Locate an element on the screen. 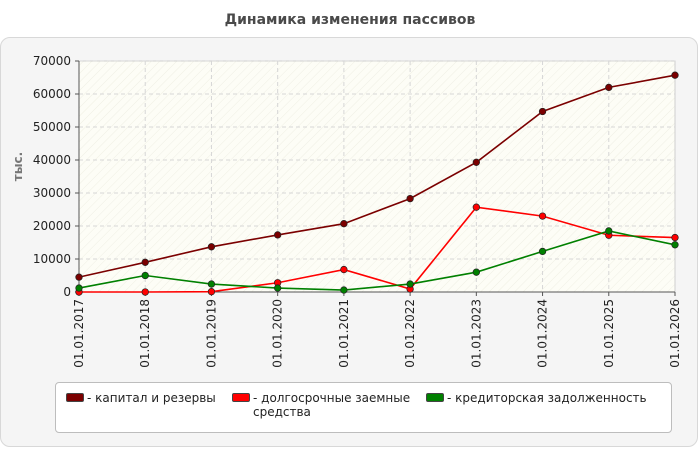  legend-item-payables: - кредиторская задолженность is located at coordinates (546, 398).